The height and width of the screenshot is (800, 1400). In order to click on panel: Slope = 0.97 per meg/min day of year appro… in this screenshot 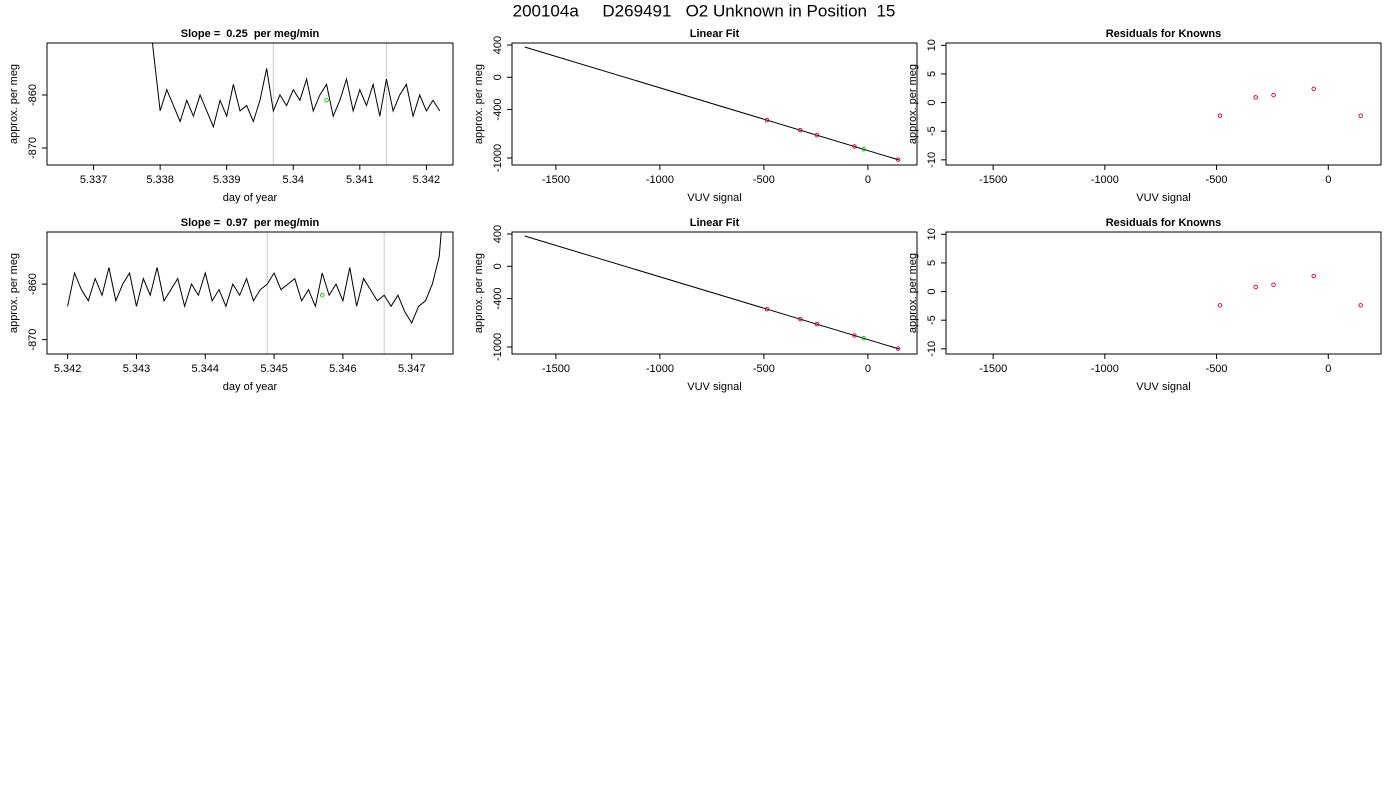, I will do `click(231, 305)`.